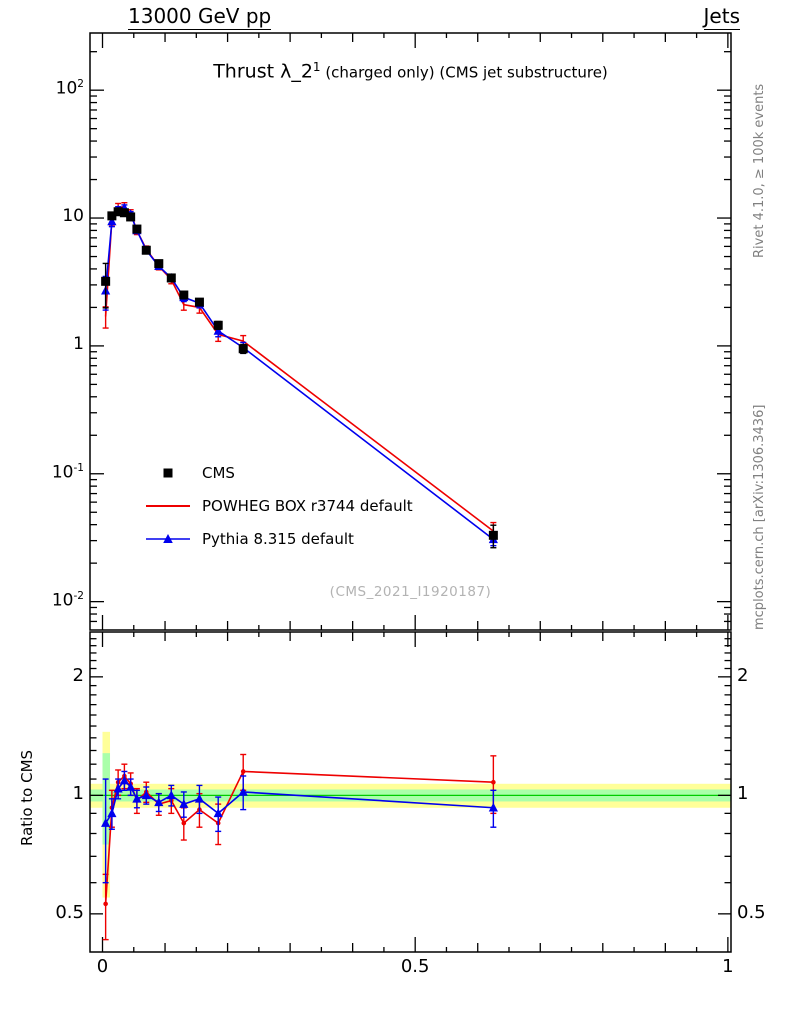  Describe the element at coordinates (168, 539) in the screenshot. I see `pythia-triangle-line-marker-icon` at that location.